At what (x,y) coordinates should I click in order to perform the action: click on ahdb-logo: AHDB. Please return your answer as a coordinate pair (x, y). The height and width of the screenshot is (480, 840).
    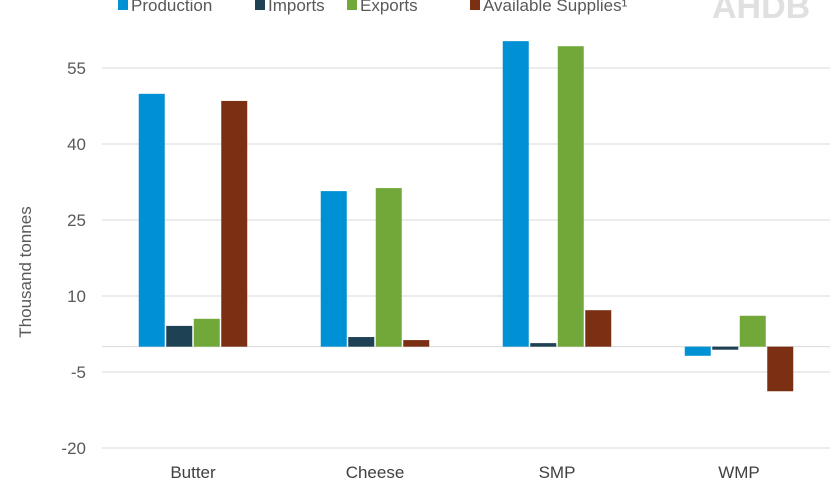
    Looking at the image, I should click on (761, 13).